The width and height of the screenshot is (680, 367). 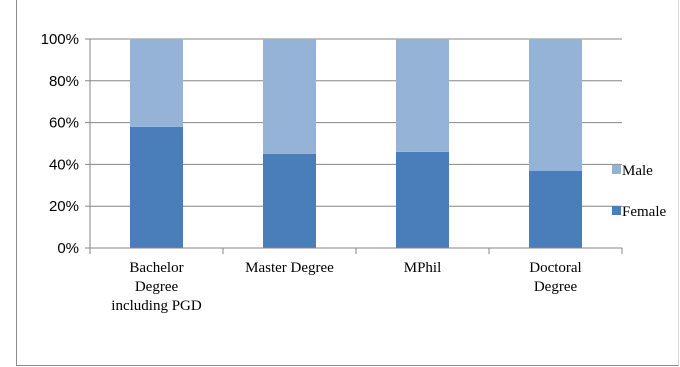 What do you see at coordinates (64, 164) in the screenshot?
I see `y-tick-label: 40%` at bounding box center [64, 164].